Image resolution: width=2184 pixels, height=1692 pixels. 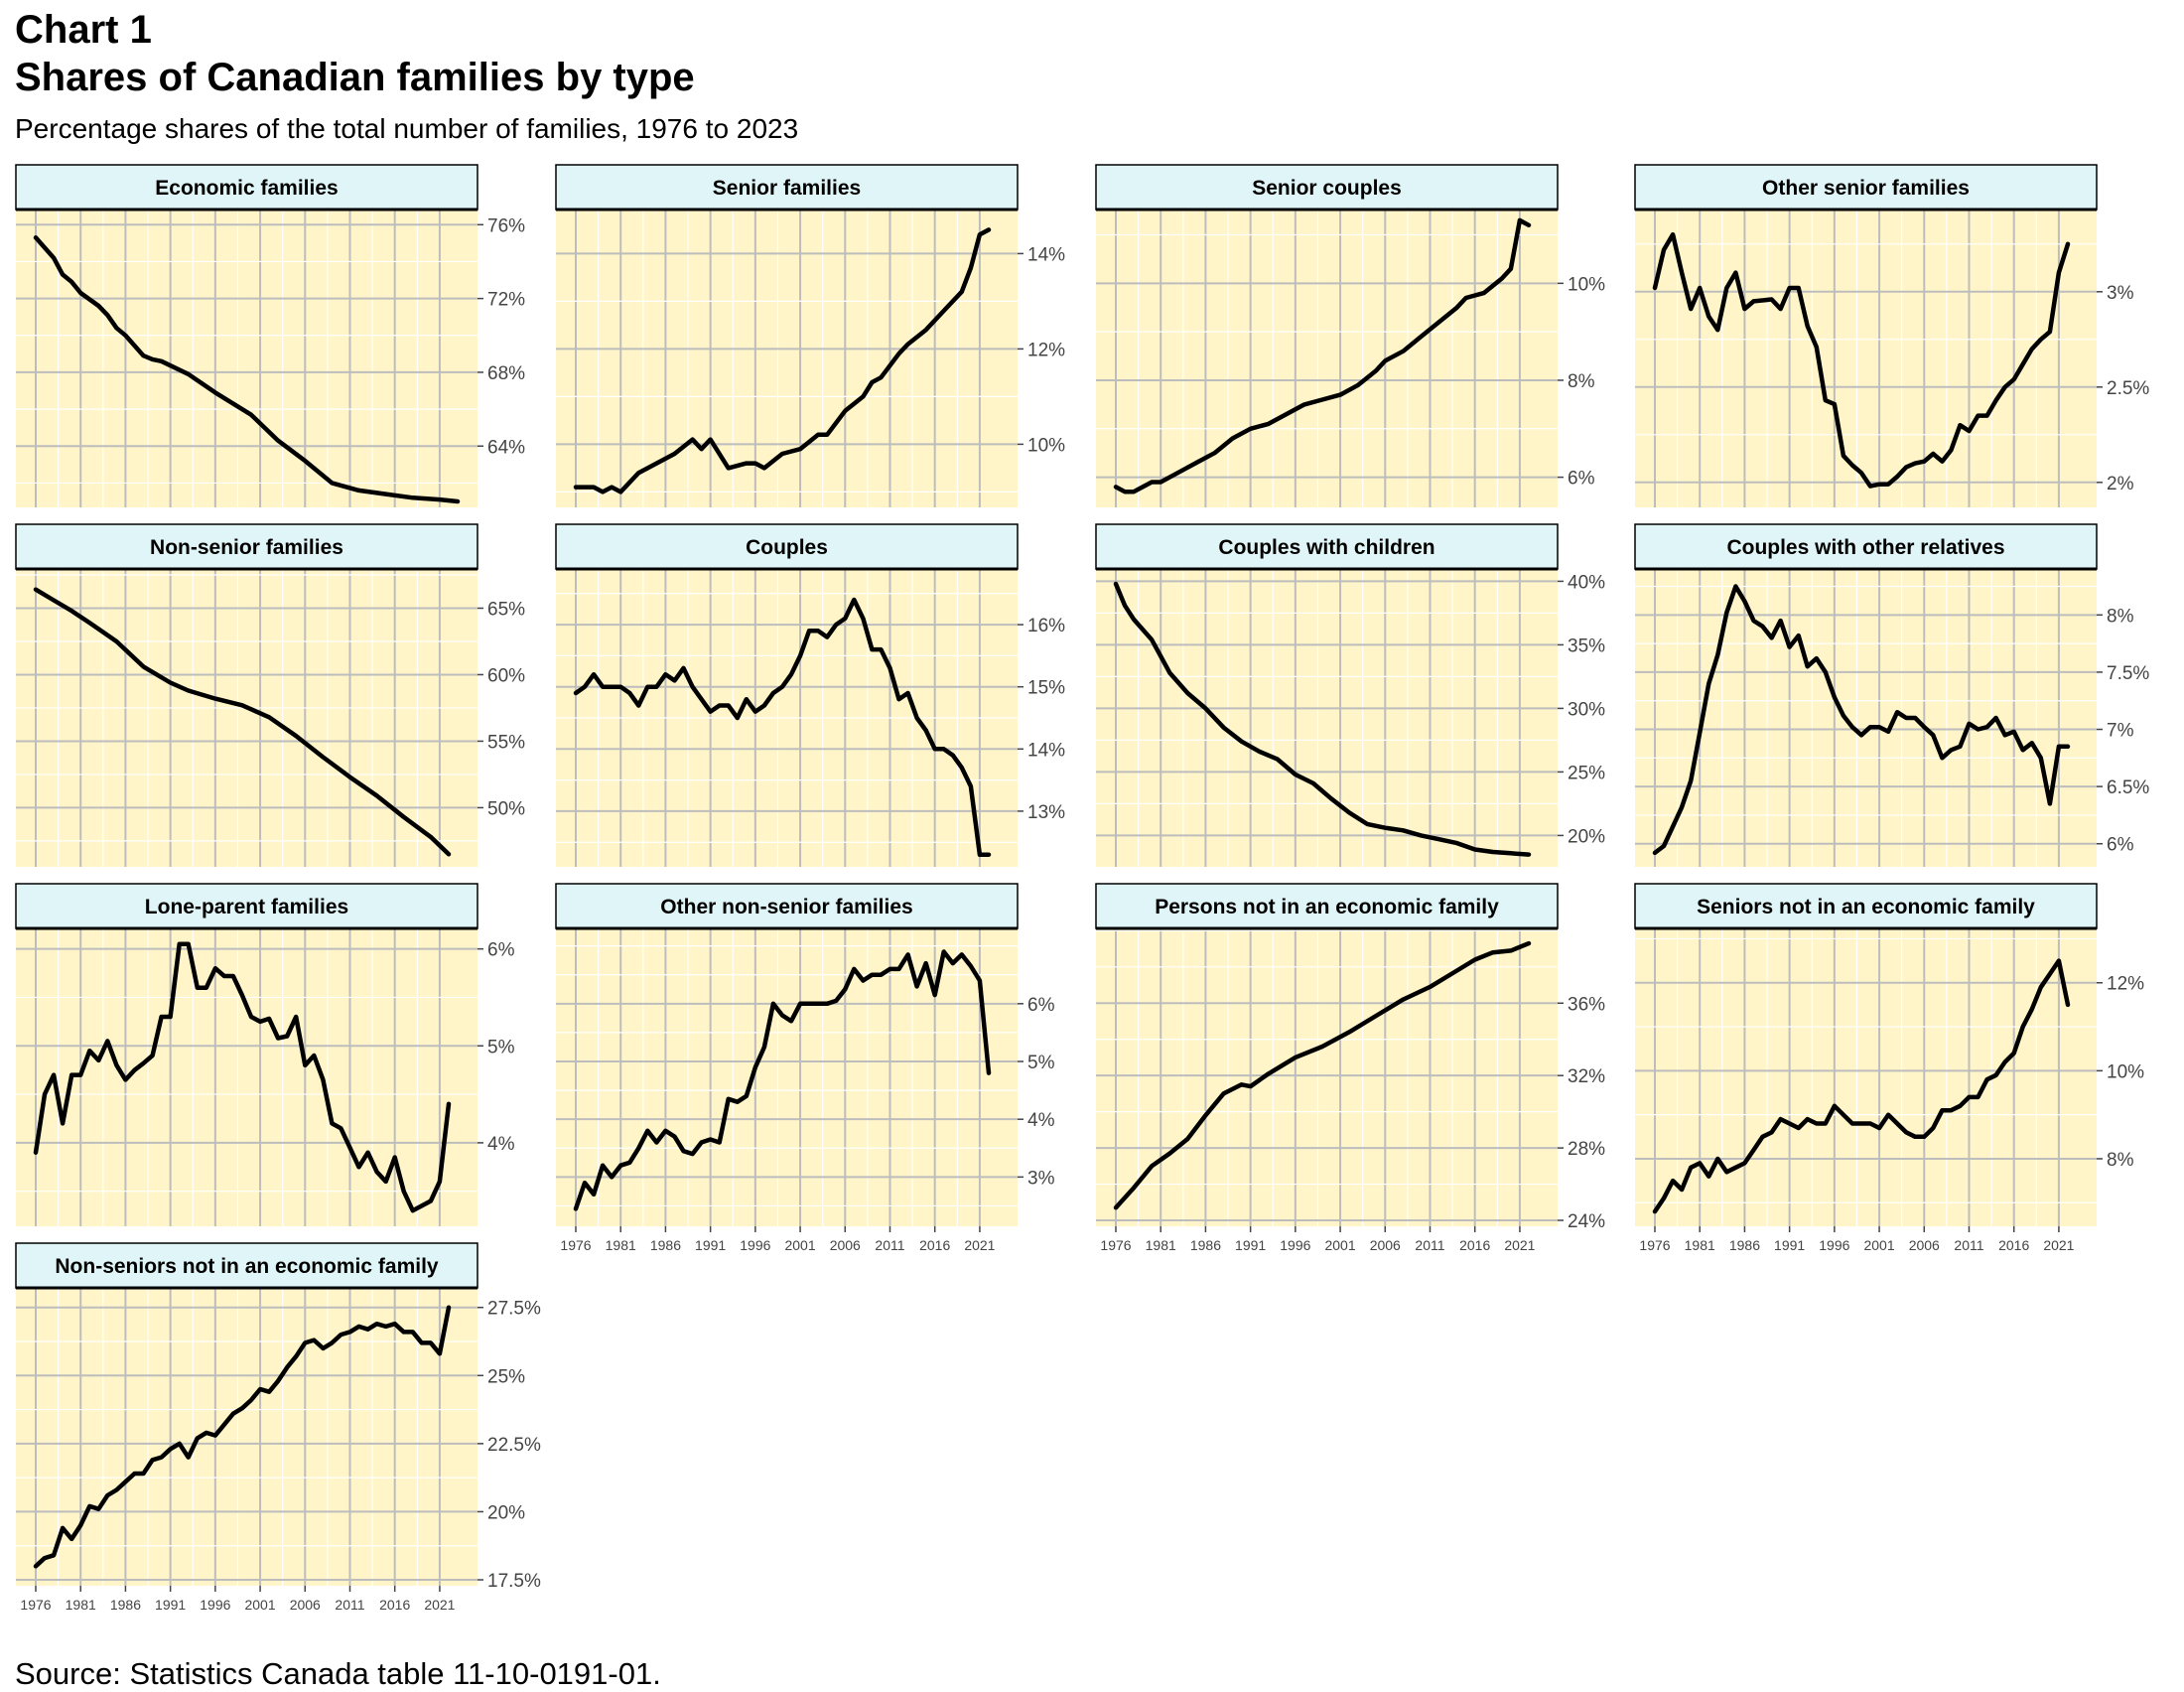 What do you see at coordinates (1046, 626) in the screenshot?
I see `y-tick-label: 16%` at bounding box center [1046, 626].